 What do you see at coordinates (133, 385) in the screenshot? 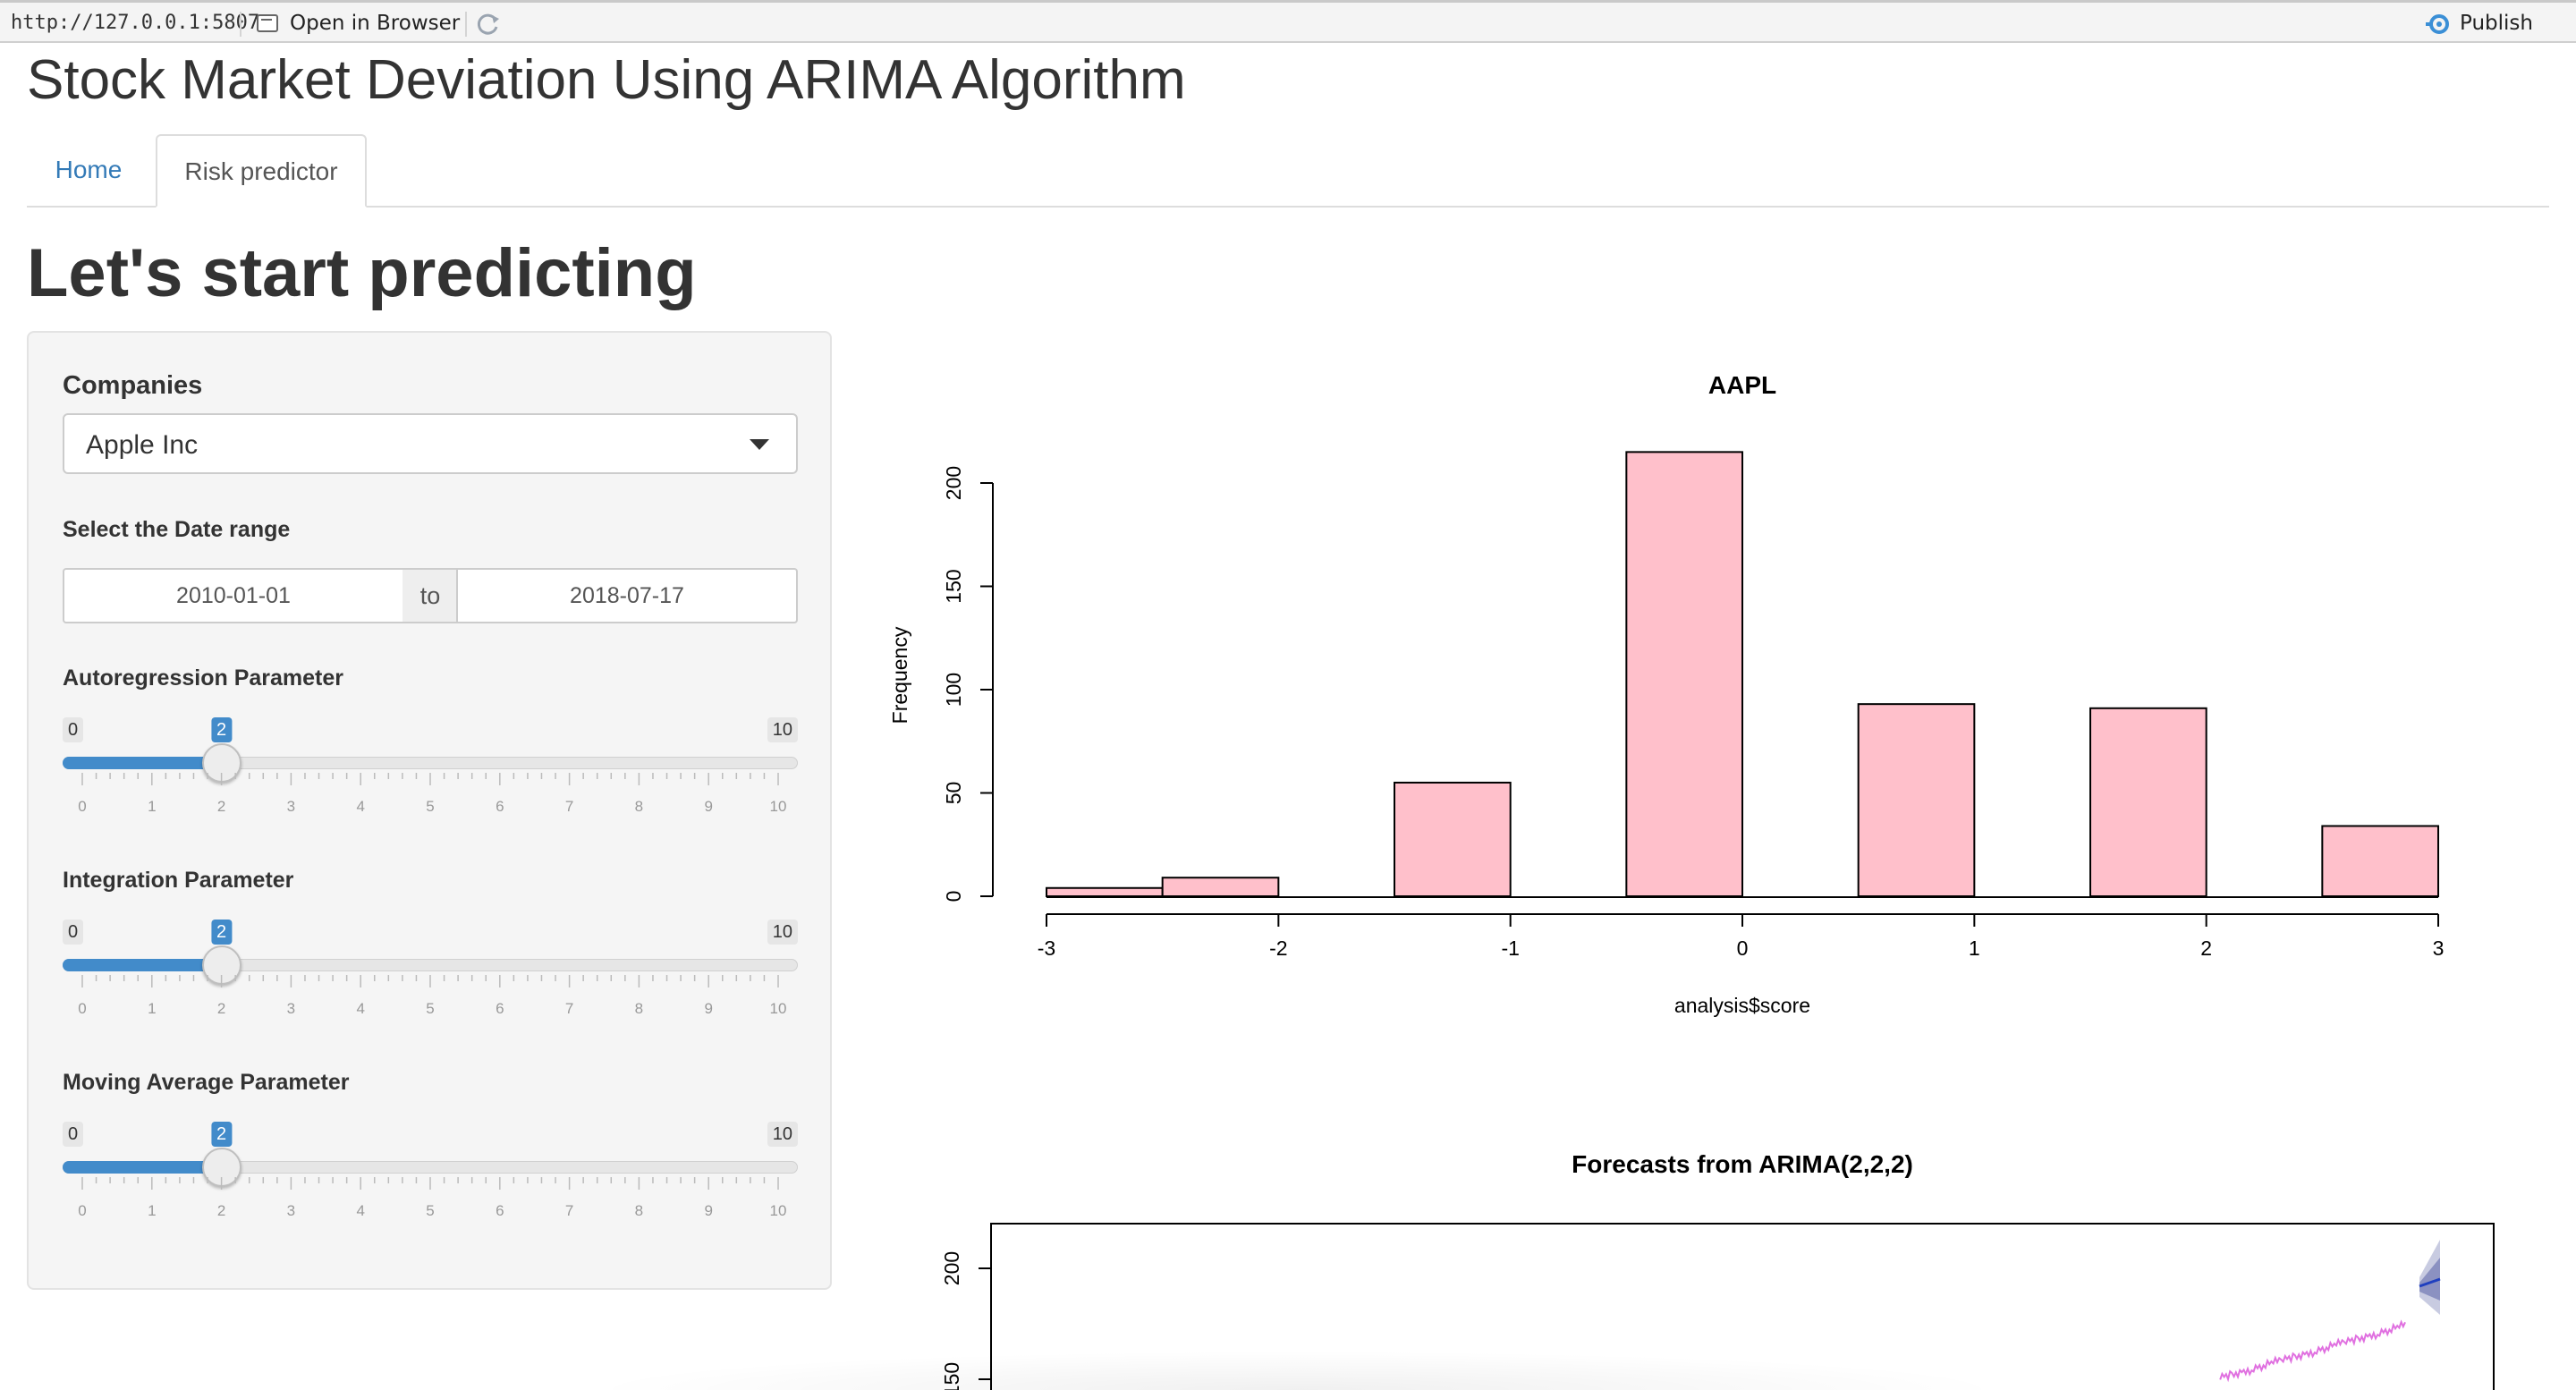
I see `companies-label: Companies` at bounding box center [133, 385].